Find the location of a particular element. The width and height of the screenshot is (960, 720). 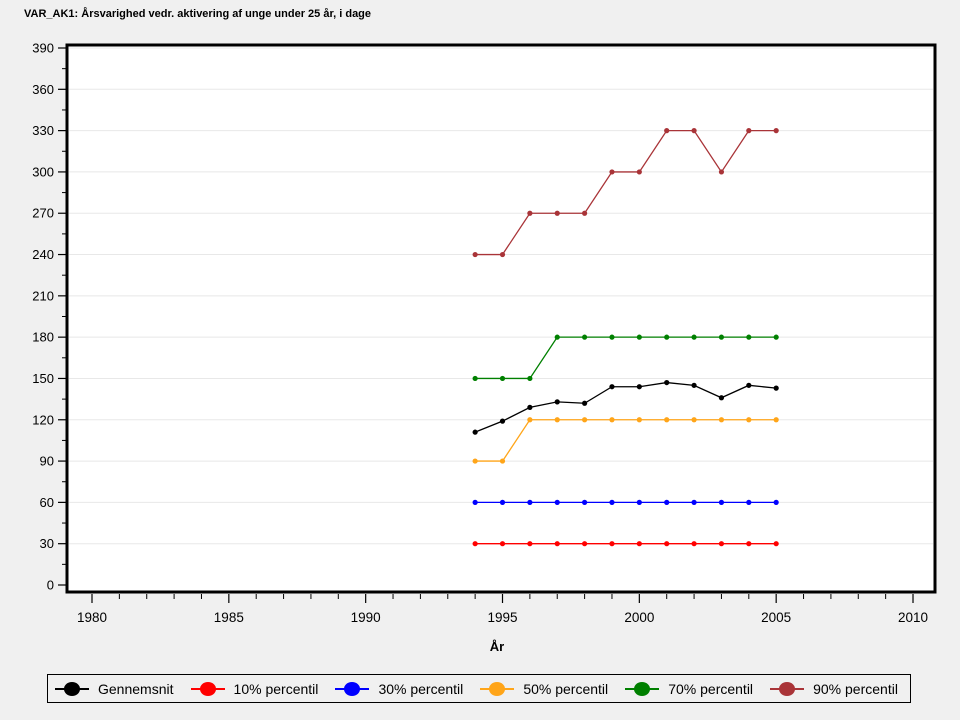

legend-item-90-percentil: 90% percentil is located at coordinates (834, 688).